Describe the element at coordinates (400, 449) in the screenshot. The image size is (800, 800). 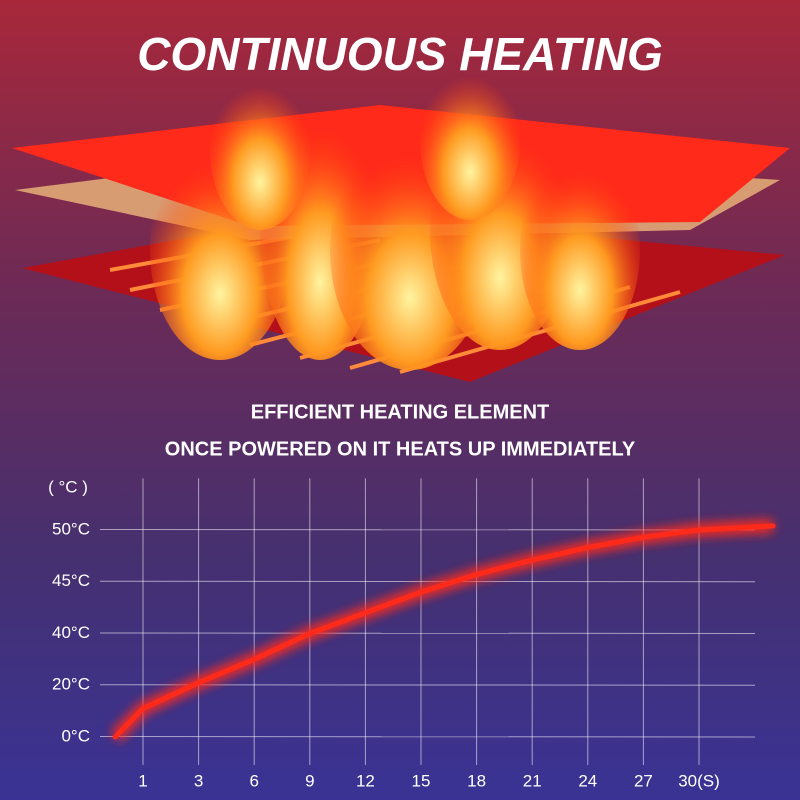
I see `subtitle: ONCE POWERED ON IT HEATS UP IMMEDIATELY` at that location.